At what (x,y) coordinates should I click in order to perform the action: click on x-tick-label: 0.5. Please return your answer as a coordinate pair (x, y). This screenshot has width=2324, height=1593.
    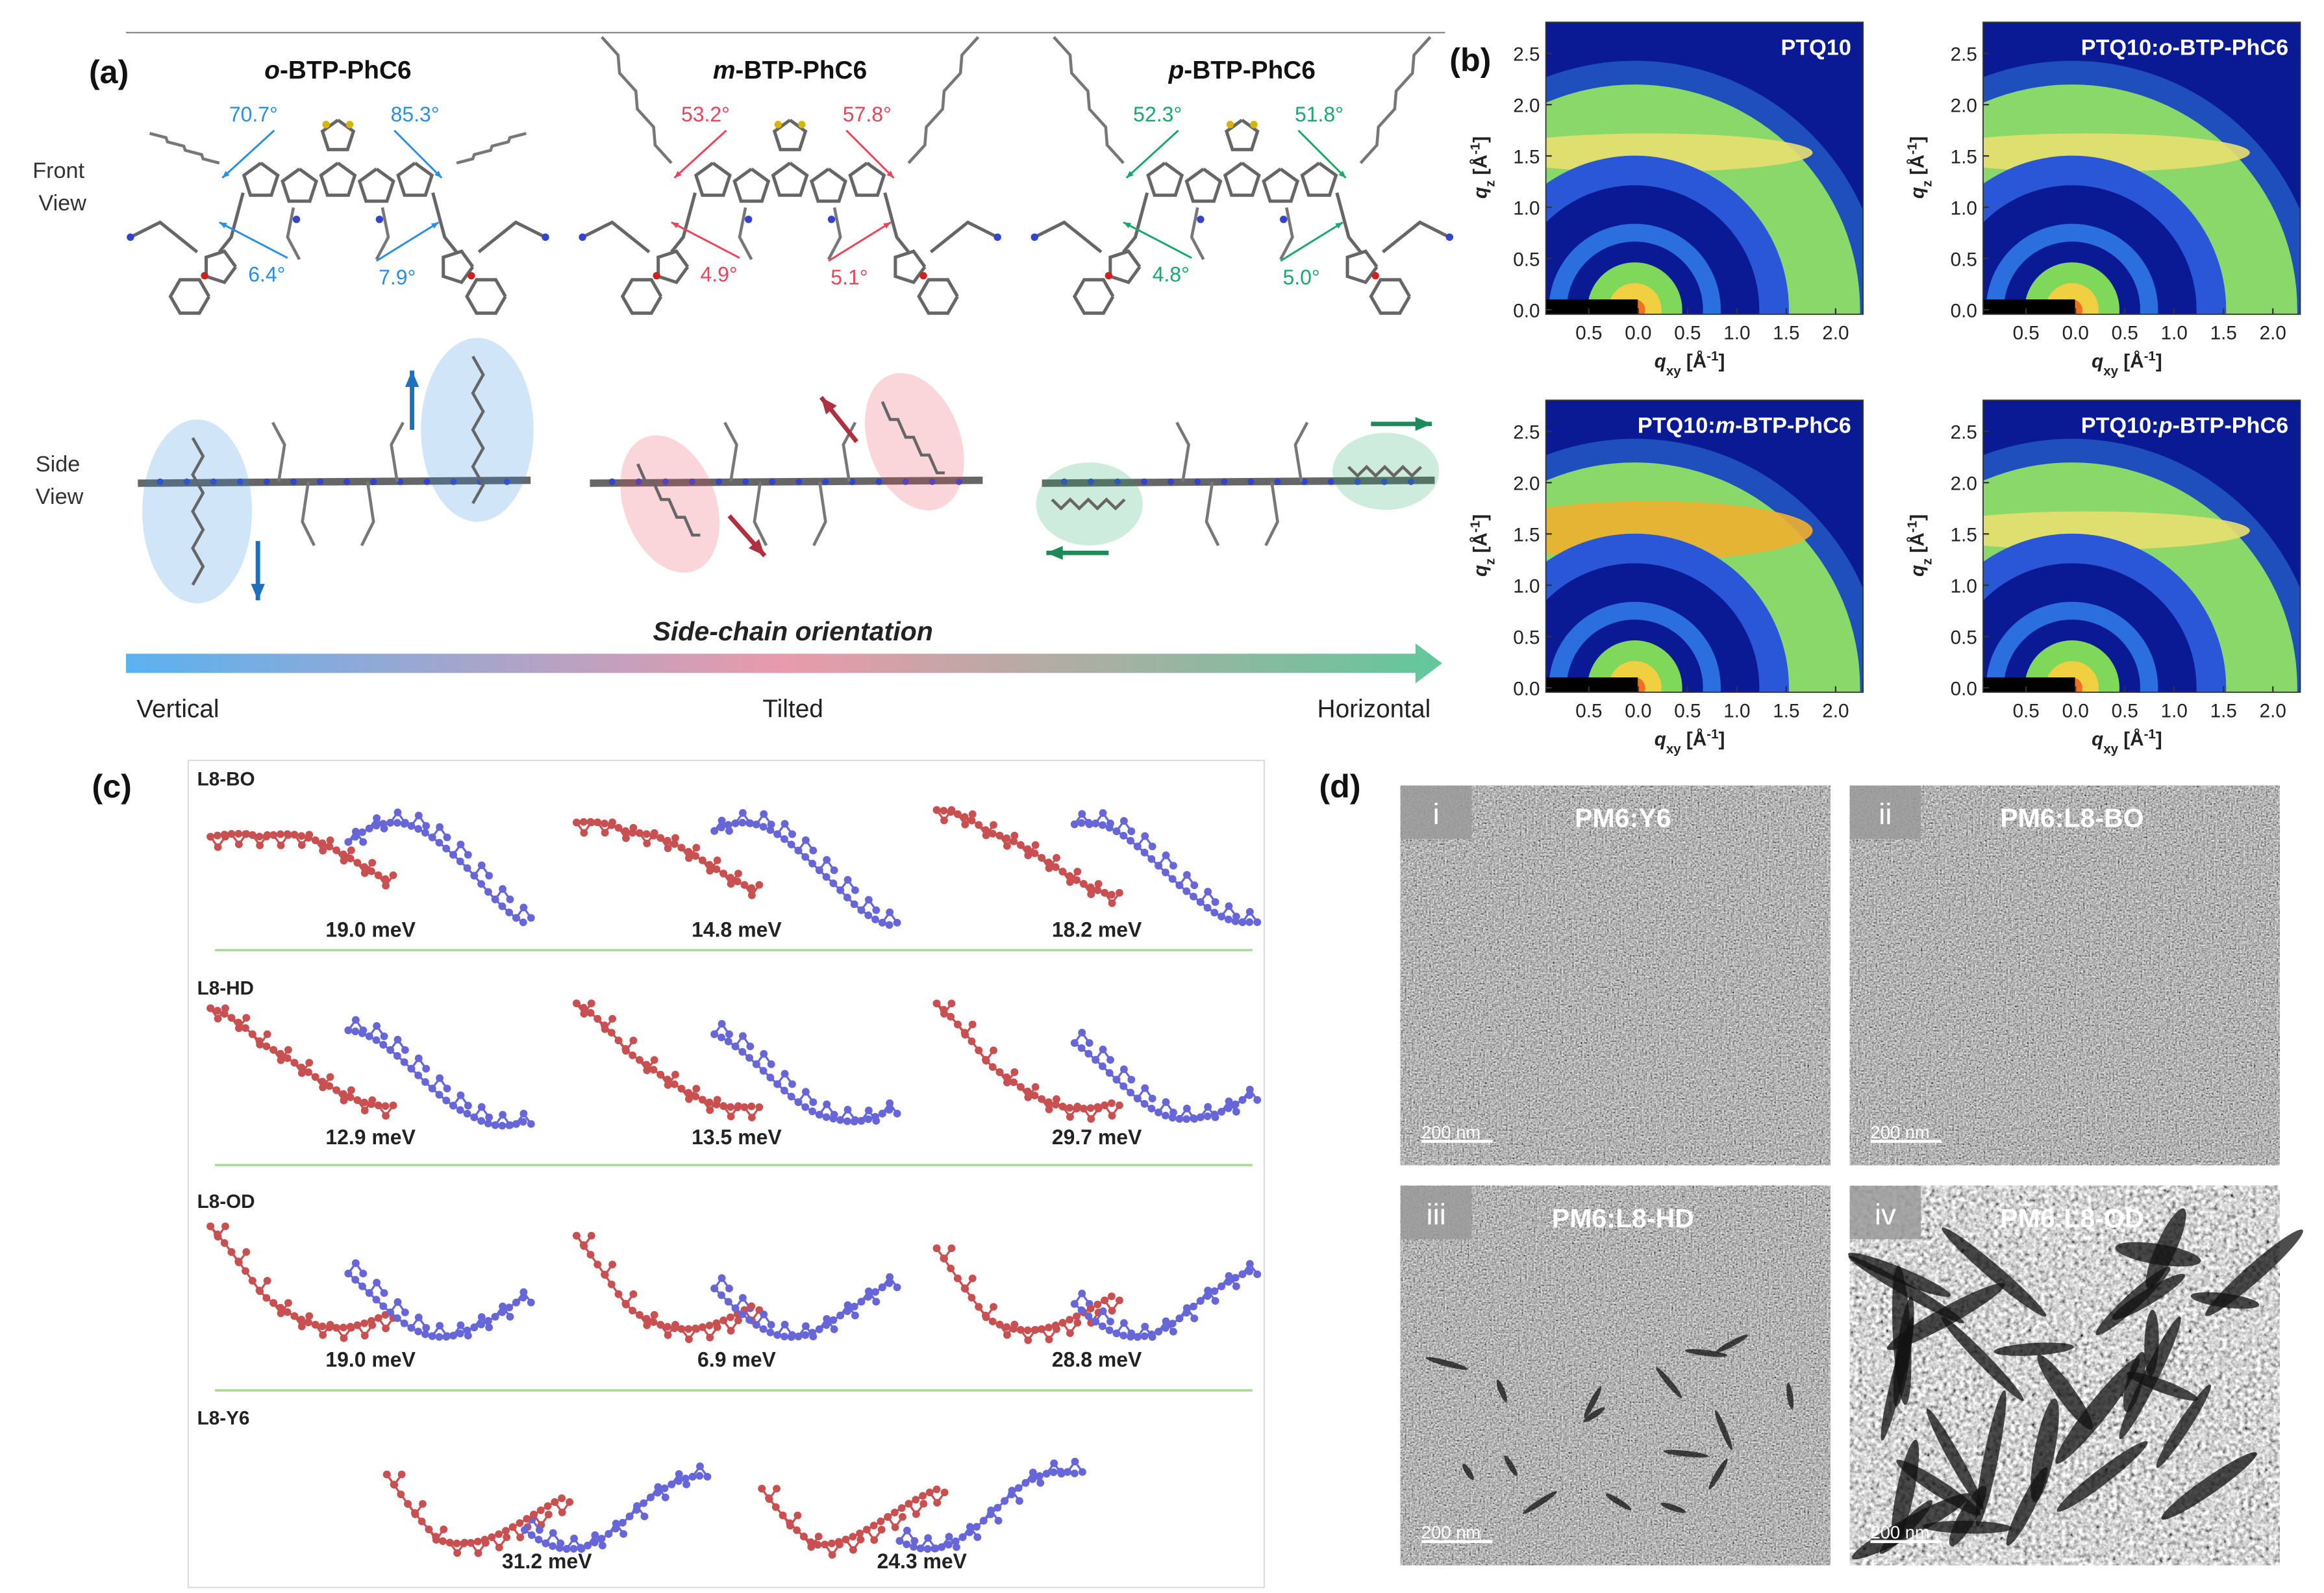
    Looking at the image, I should click on (1688, 711).